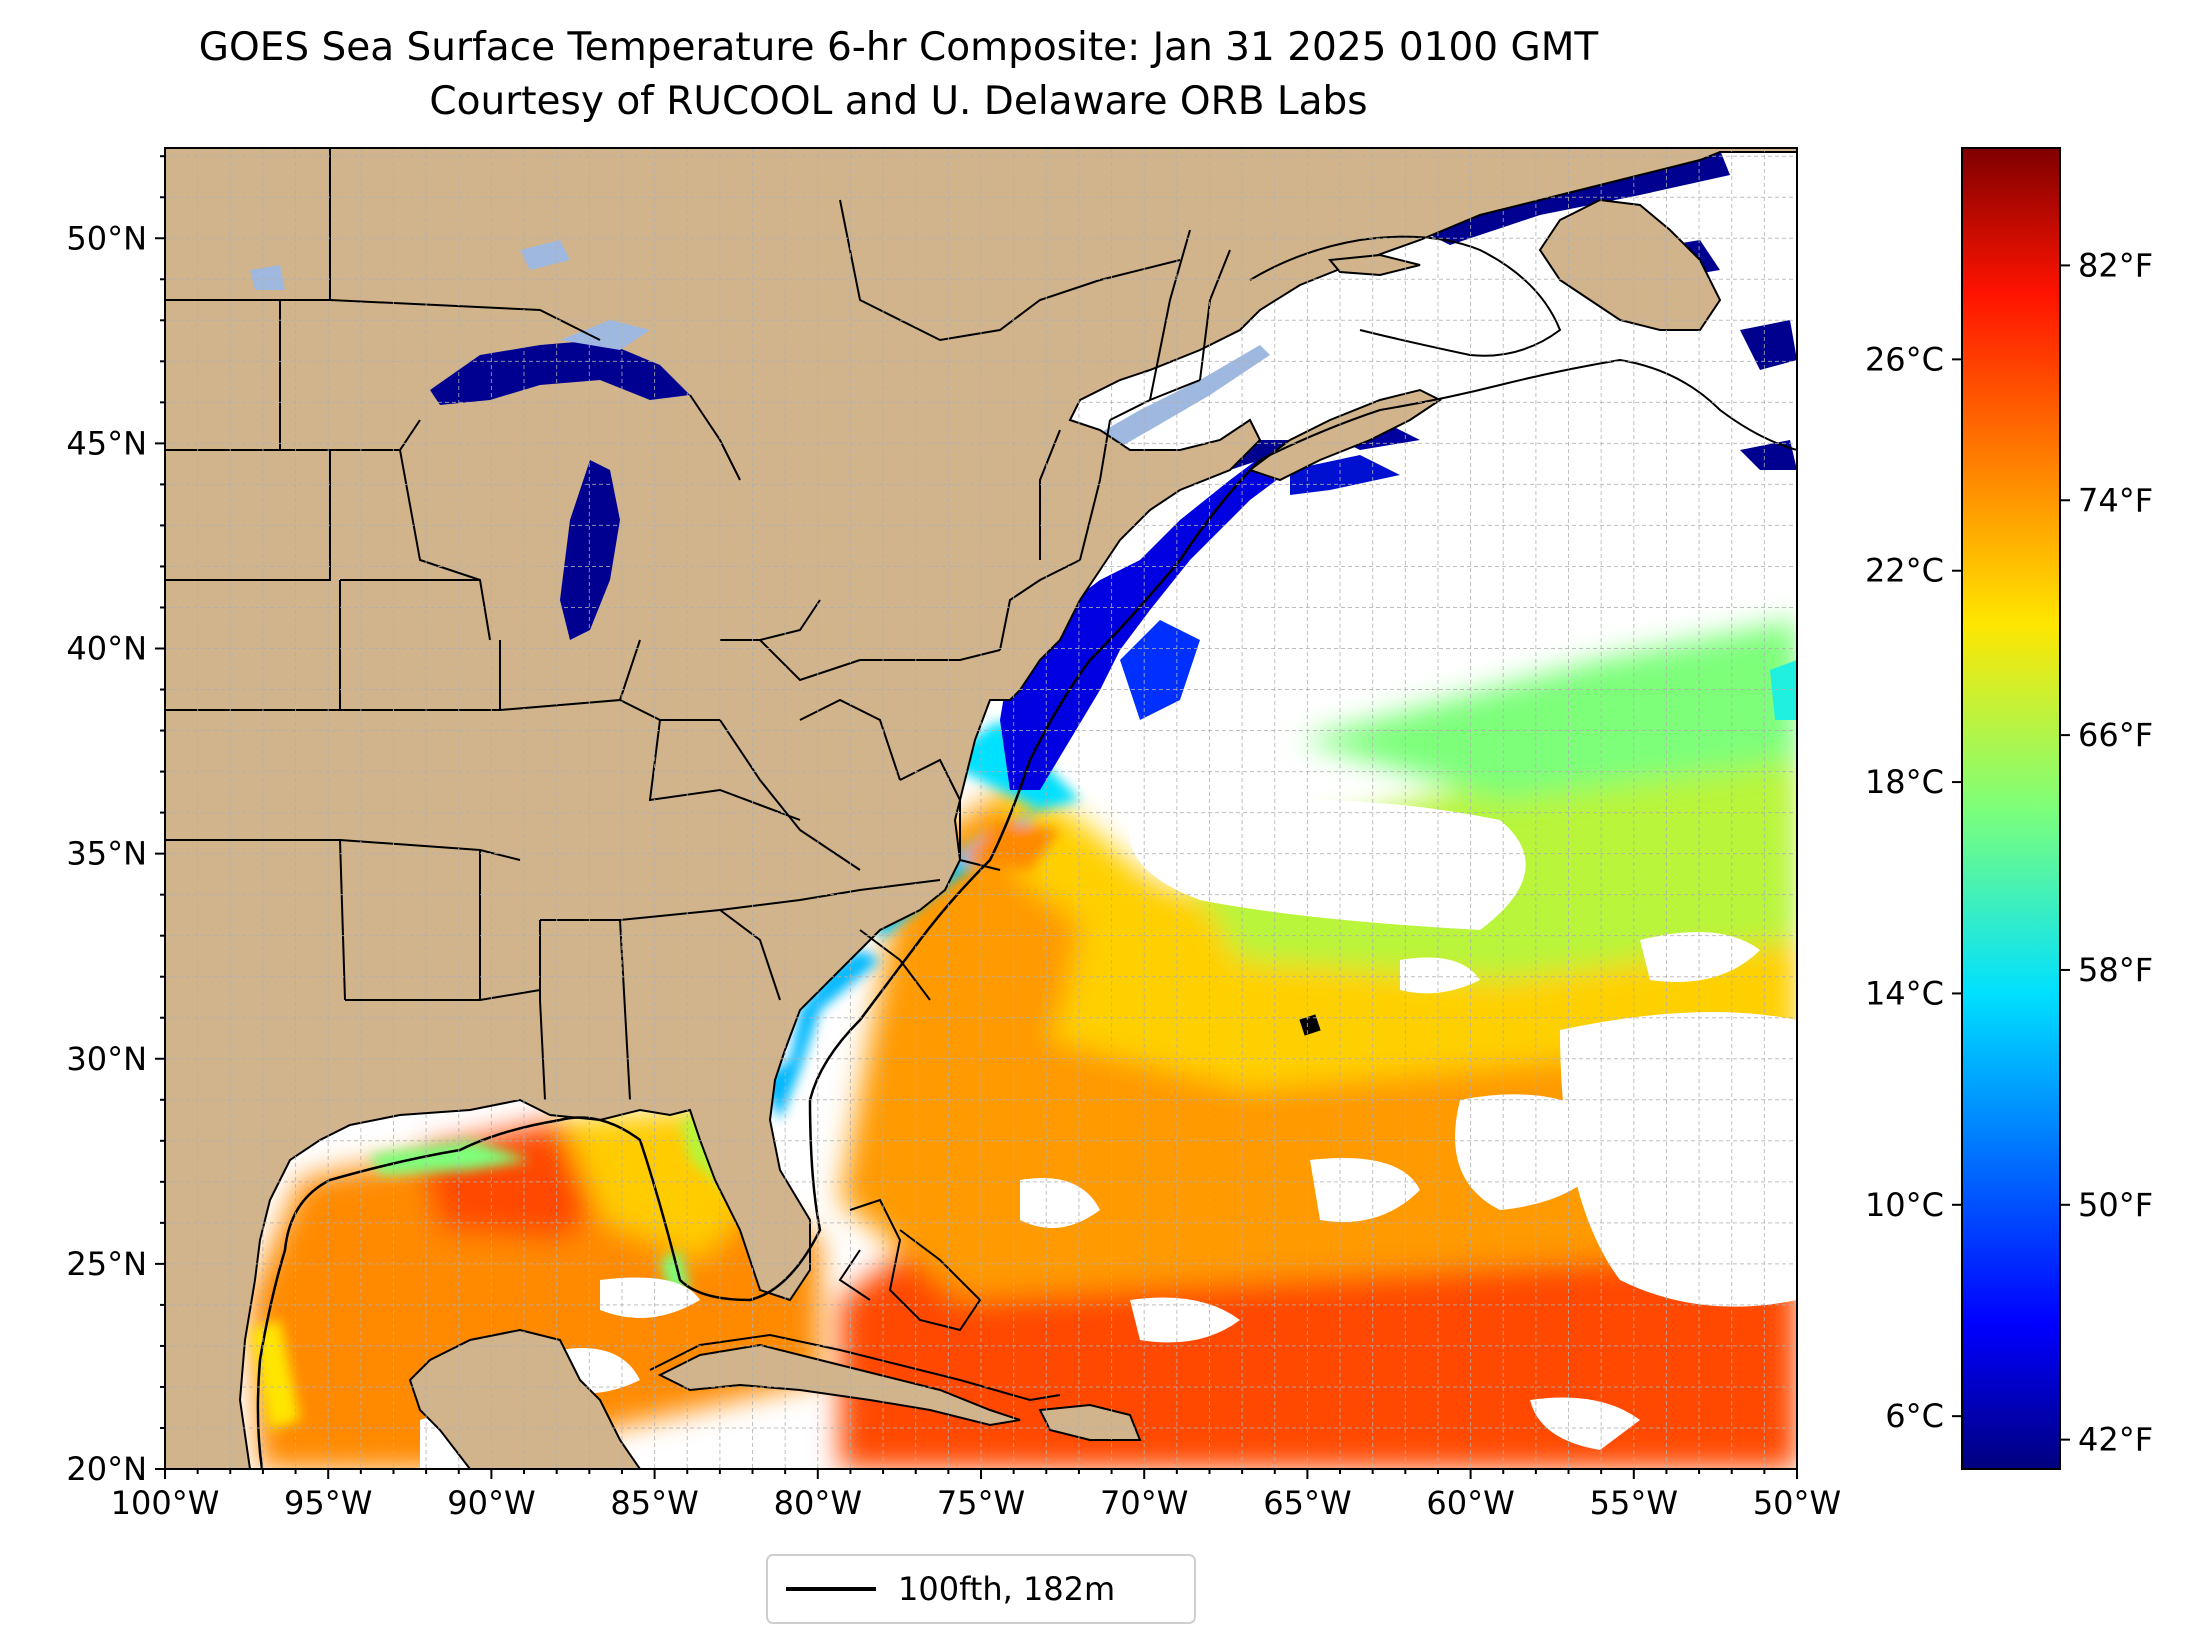 The height and width of the screenshot is (1651, 2206). What do you see at coordinates (855, 1367) in the screenshot?
I see `cuba-isobath` at bounding box center [855, 1367].